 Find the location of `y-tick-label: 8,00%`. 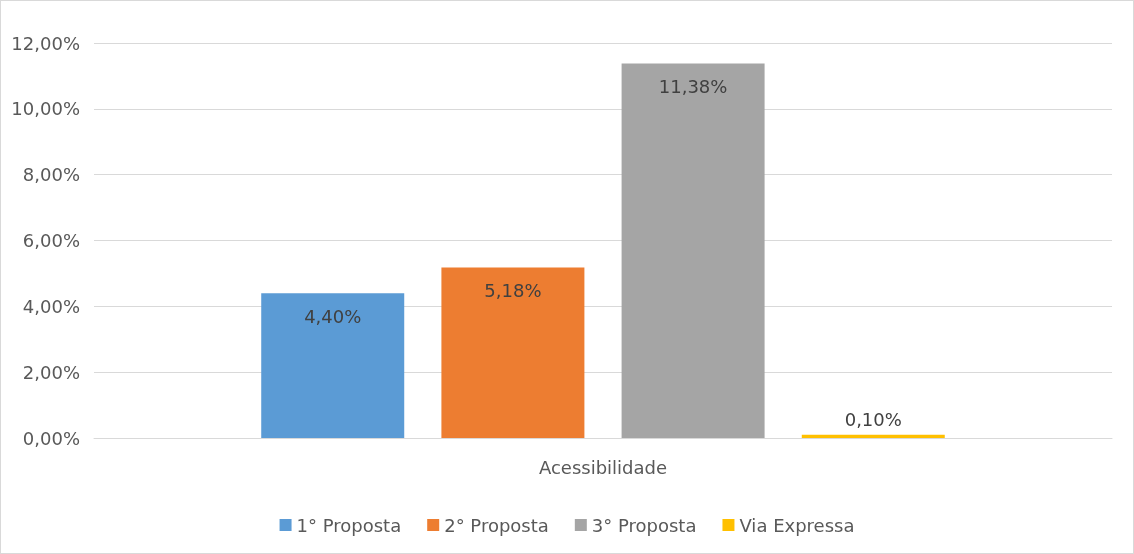

y-tick-label: 8,00% is located at coordinates (51, 175).